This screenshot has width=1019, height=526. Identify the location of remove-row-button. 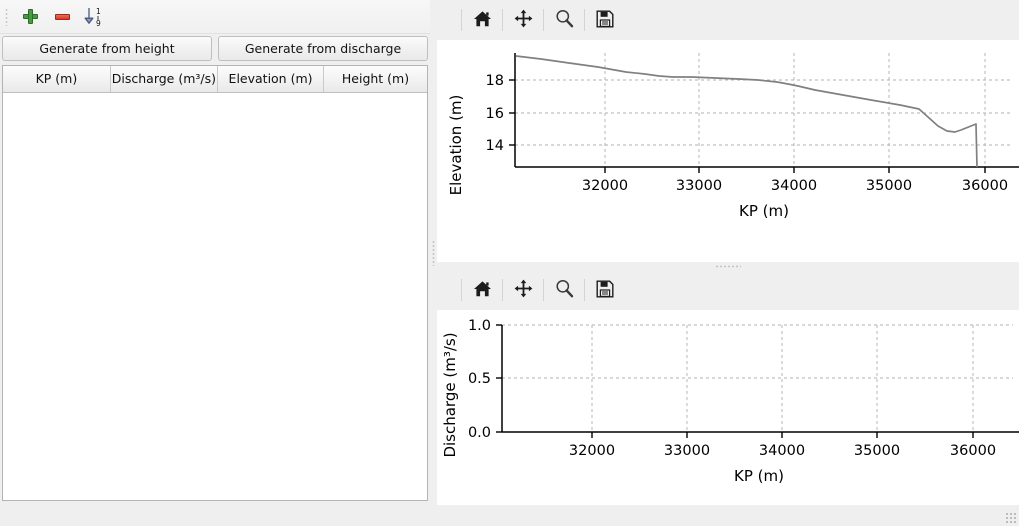
(62, 17).